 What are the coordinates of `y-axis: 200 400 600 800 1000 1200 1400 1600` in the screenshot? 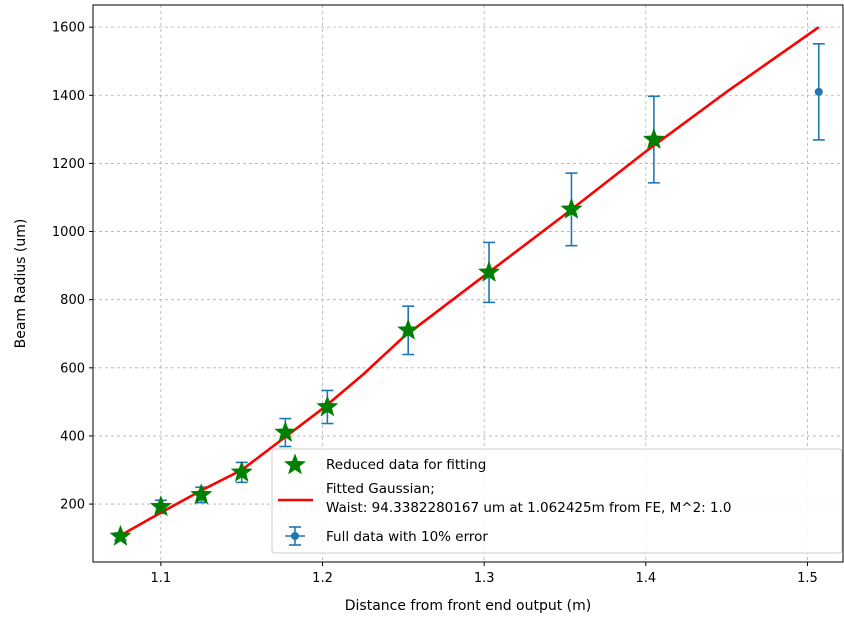 It's located at (72, 267).